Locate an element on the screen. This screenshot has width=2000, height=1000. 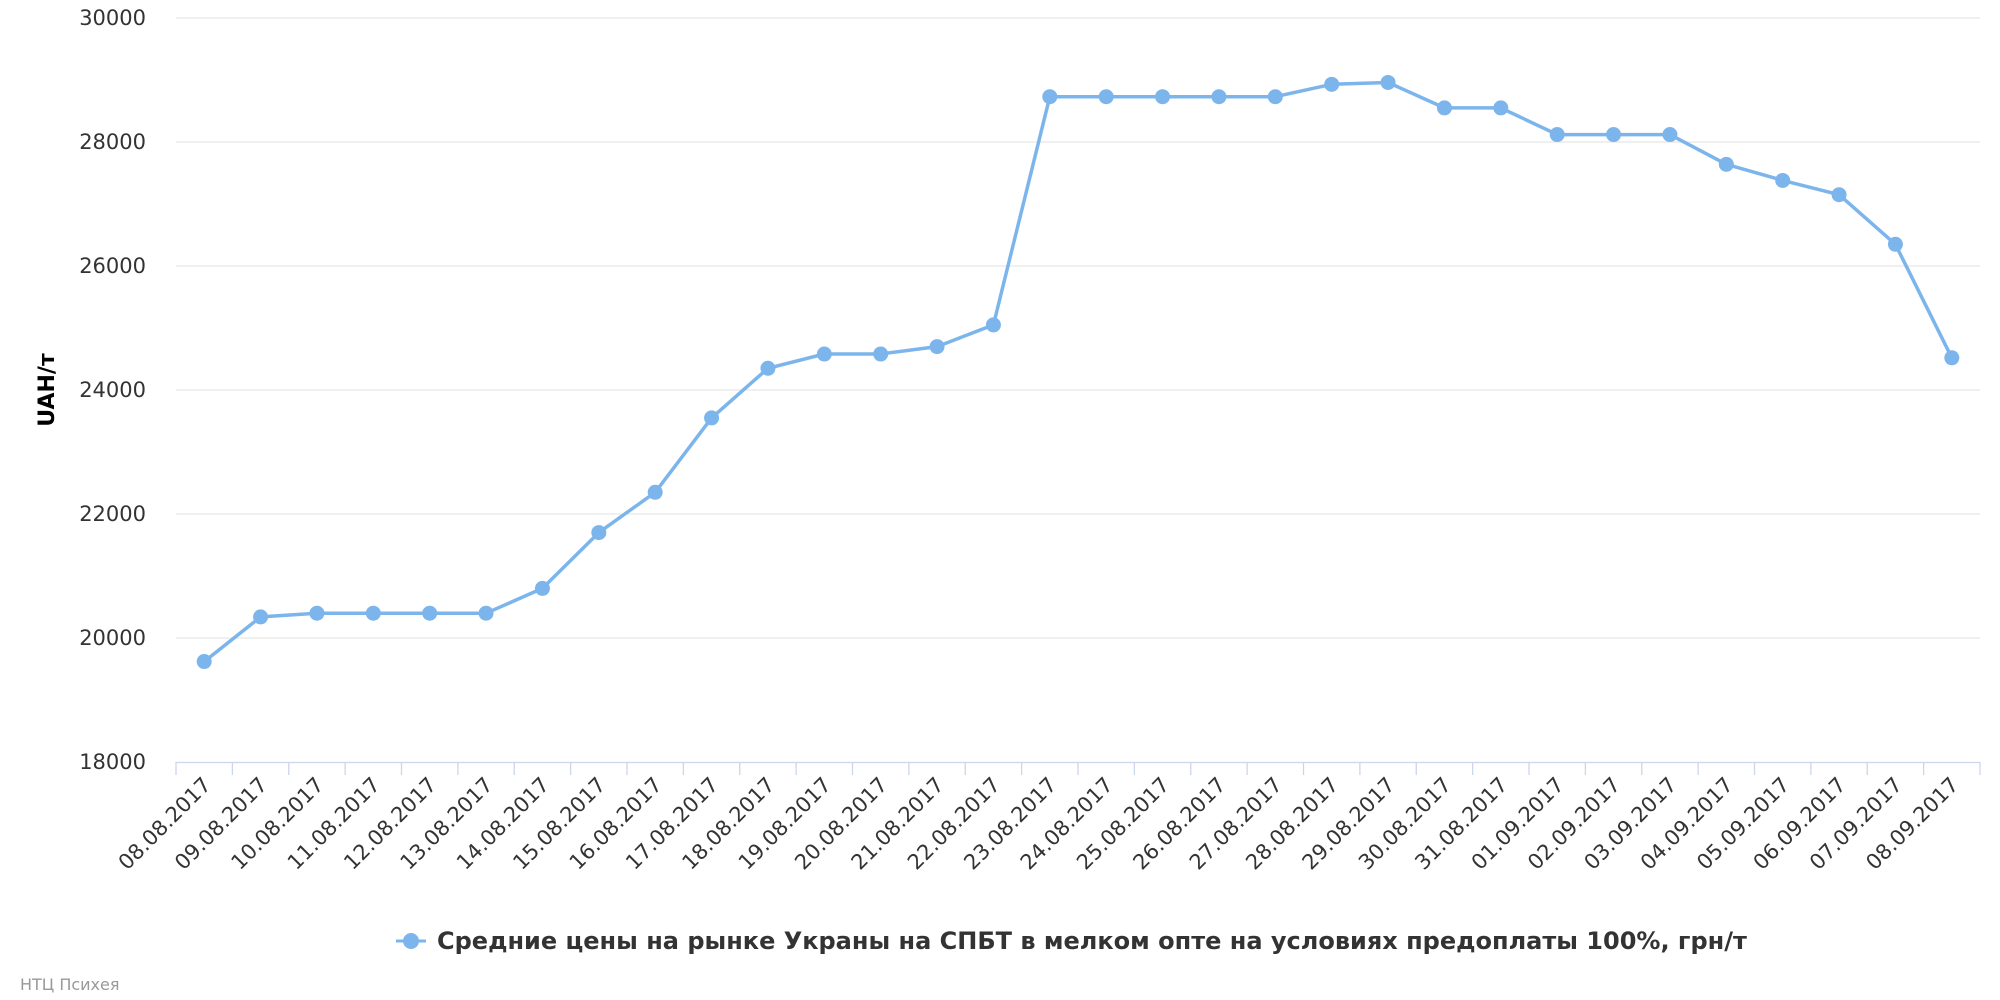
y-tick-label: 22000 is located at coordinates (112, 514).